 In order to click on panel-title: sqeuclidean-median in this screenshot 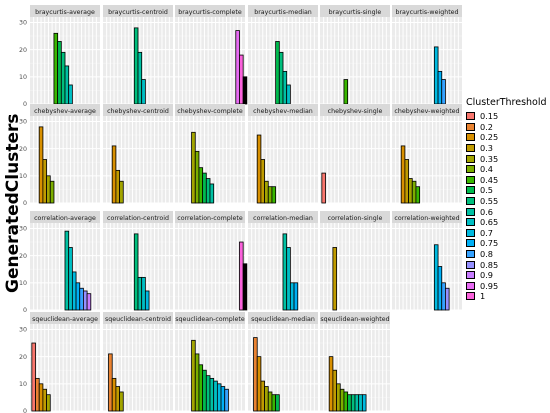, I will do `click(283, 319)`.